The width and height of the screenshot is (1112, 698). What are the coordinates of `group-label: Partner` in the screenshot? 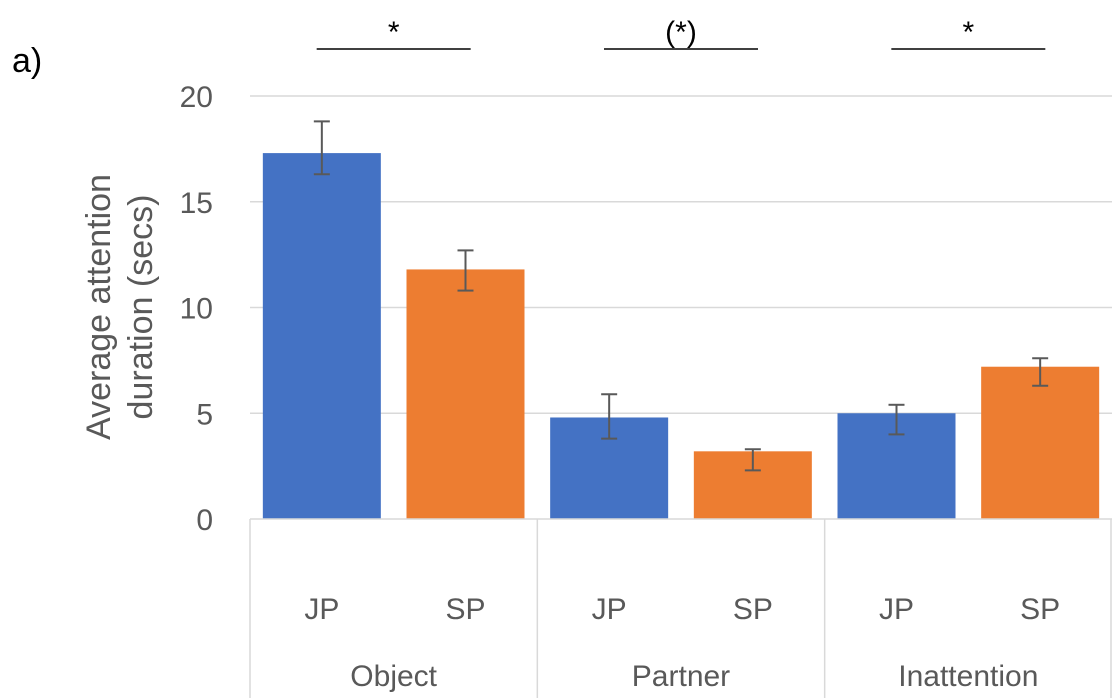 It's located at (681, 676).